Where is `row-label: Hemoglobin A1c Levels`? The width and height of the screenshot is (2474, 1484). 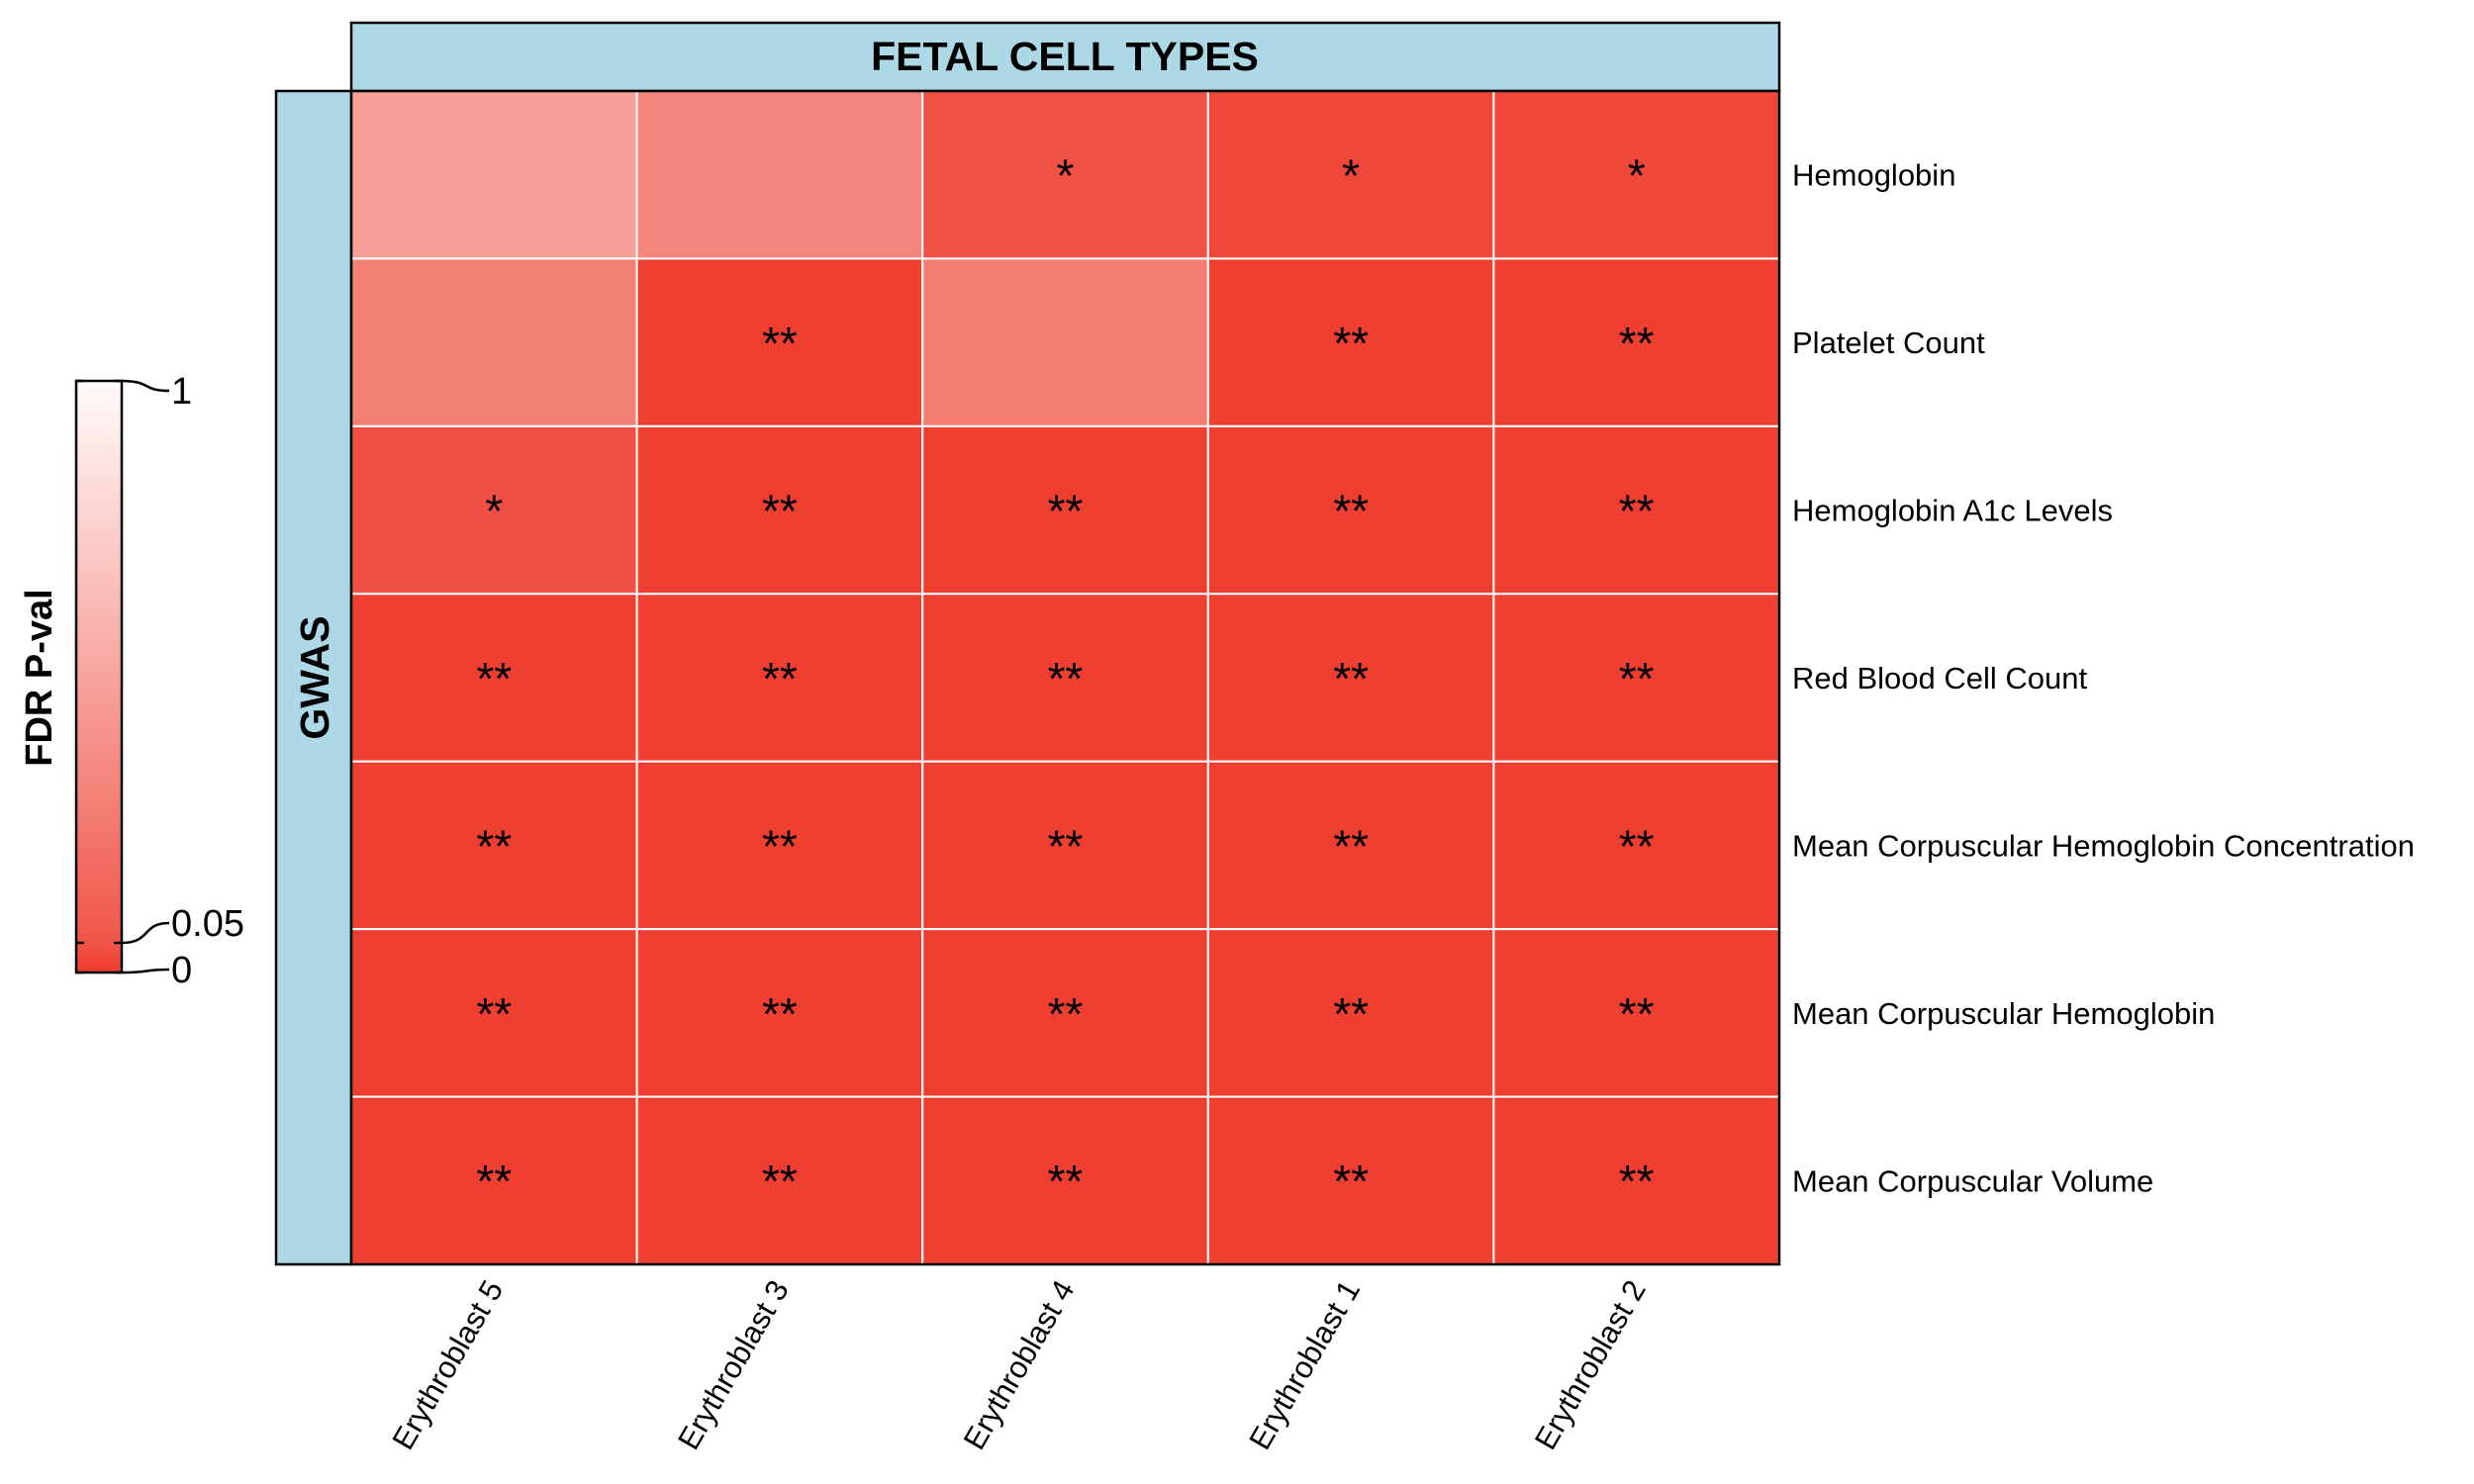 row-label: Hemoglobin A1c Levels is located at coordinates (1953, 511).